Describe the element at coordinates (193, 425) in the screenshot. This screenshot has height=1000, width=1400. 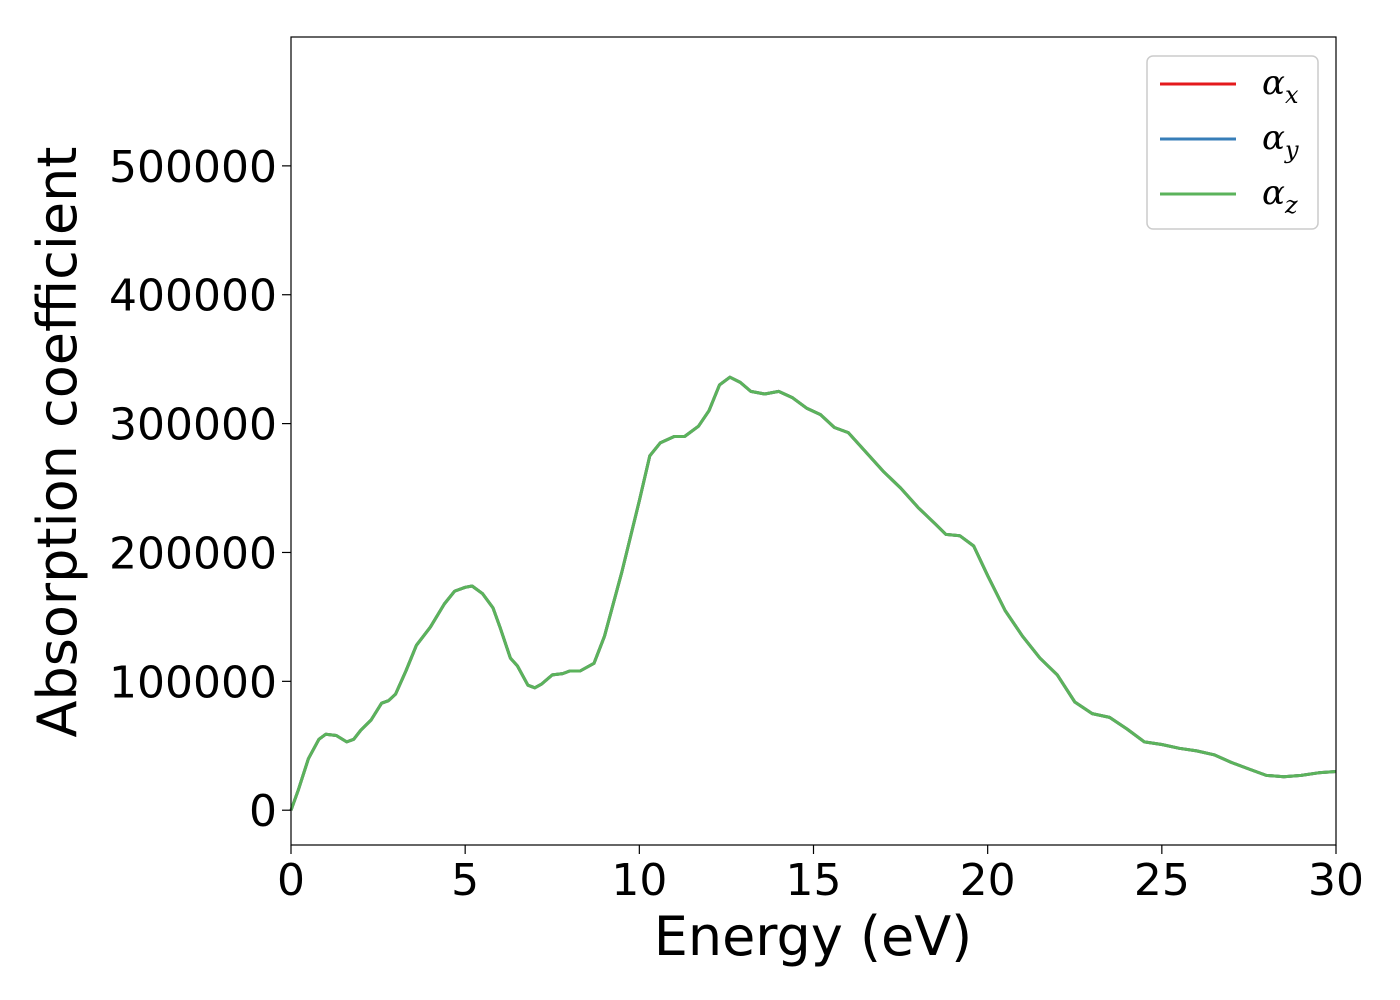
I see `y-tick-label: 300000` at that location.